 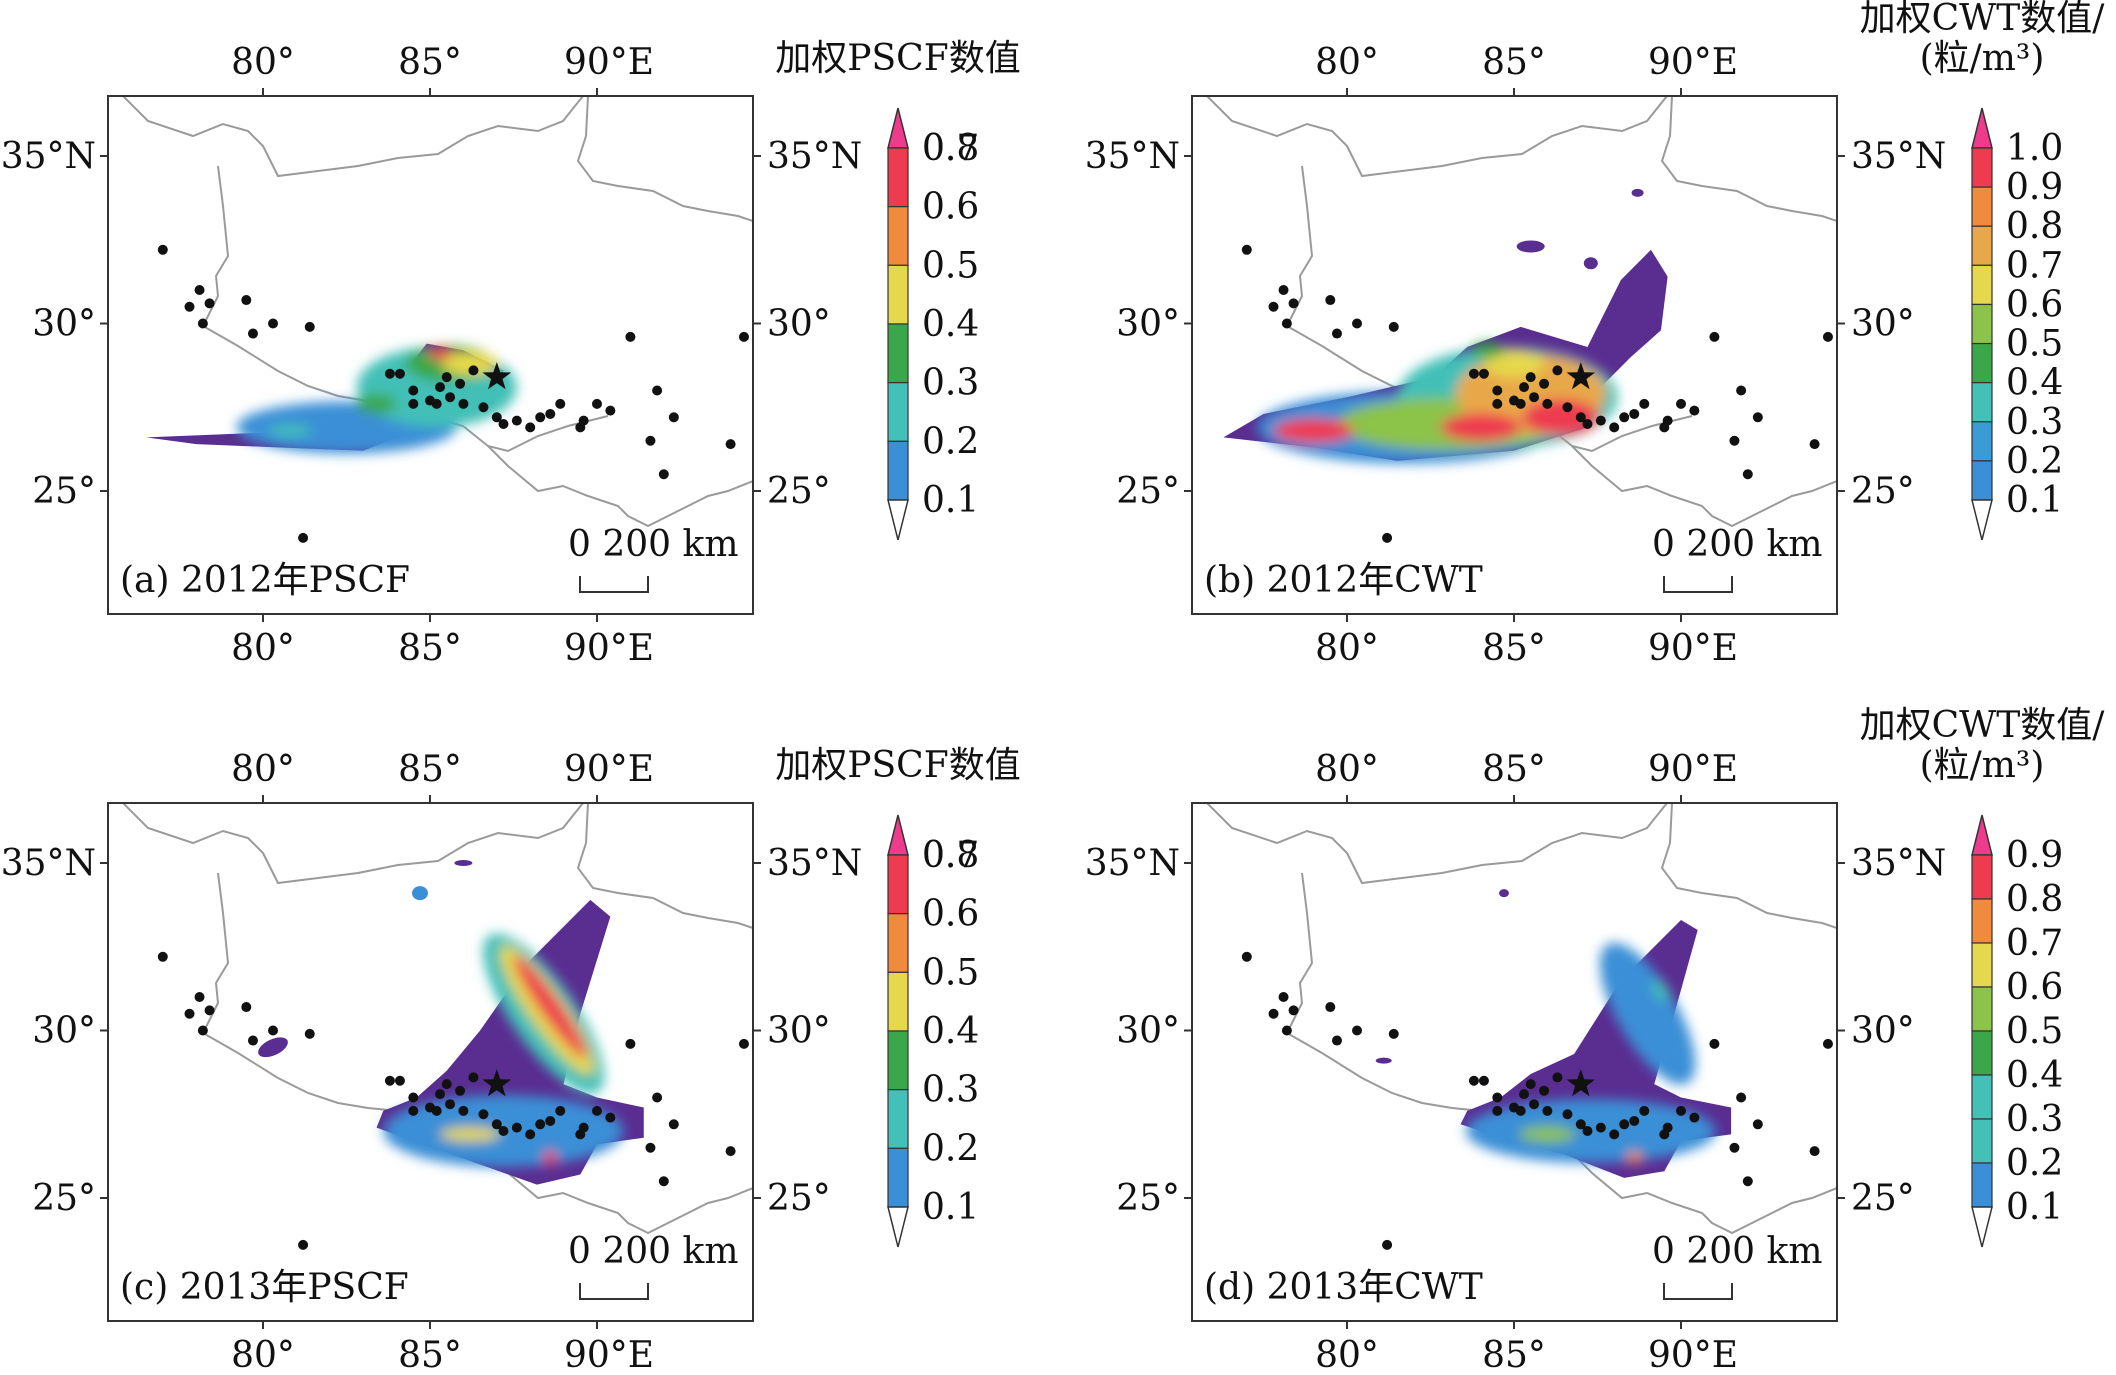 I want to click on colorbar: 0.1 0.2 0.3 0.4 0.5 0.6 0.70.8 加权PSCF数值, so click(x=898, y=289).